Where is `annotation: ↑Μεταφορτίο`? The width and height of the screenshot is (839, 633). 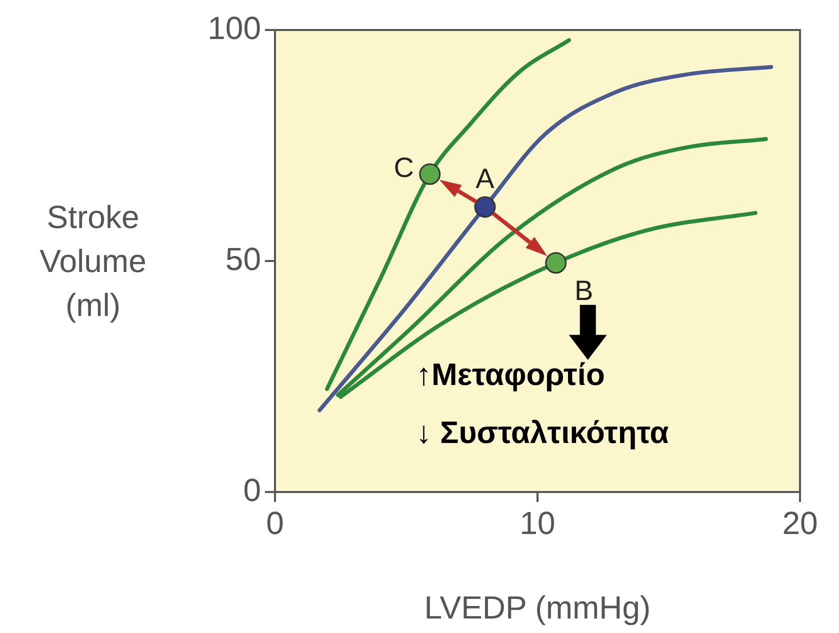
annotation: ↑Μεταφορτίο is located at coordinates (510, 375).